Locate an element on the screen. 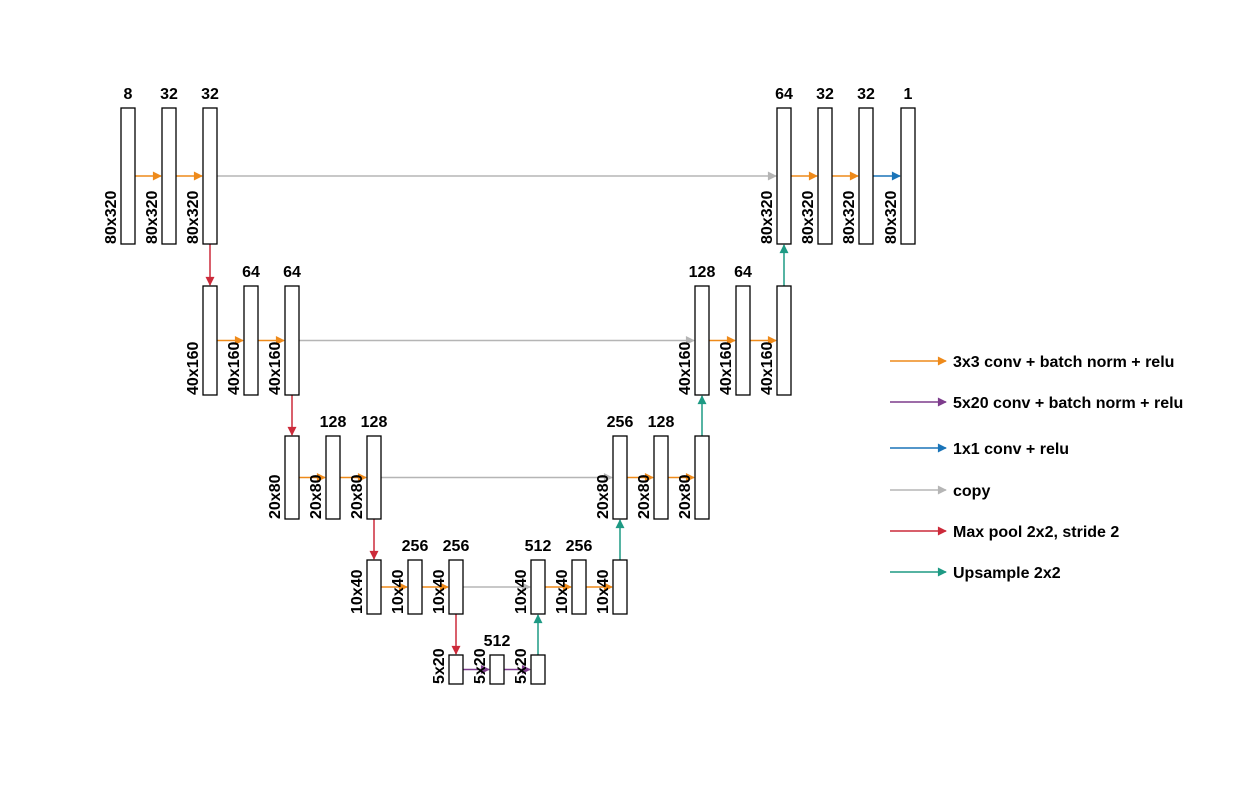 Image resolution: width=1252 pixels, height=804 pixels. legend-label-copy: copy is located at coordinates (971, 491).